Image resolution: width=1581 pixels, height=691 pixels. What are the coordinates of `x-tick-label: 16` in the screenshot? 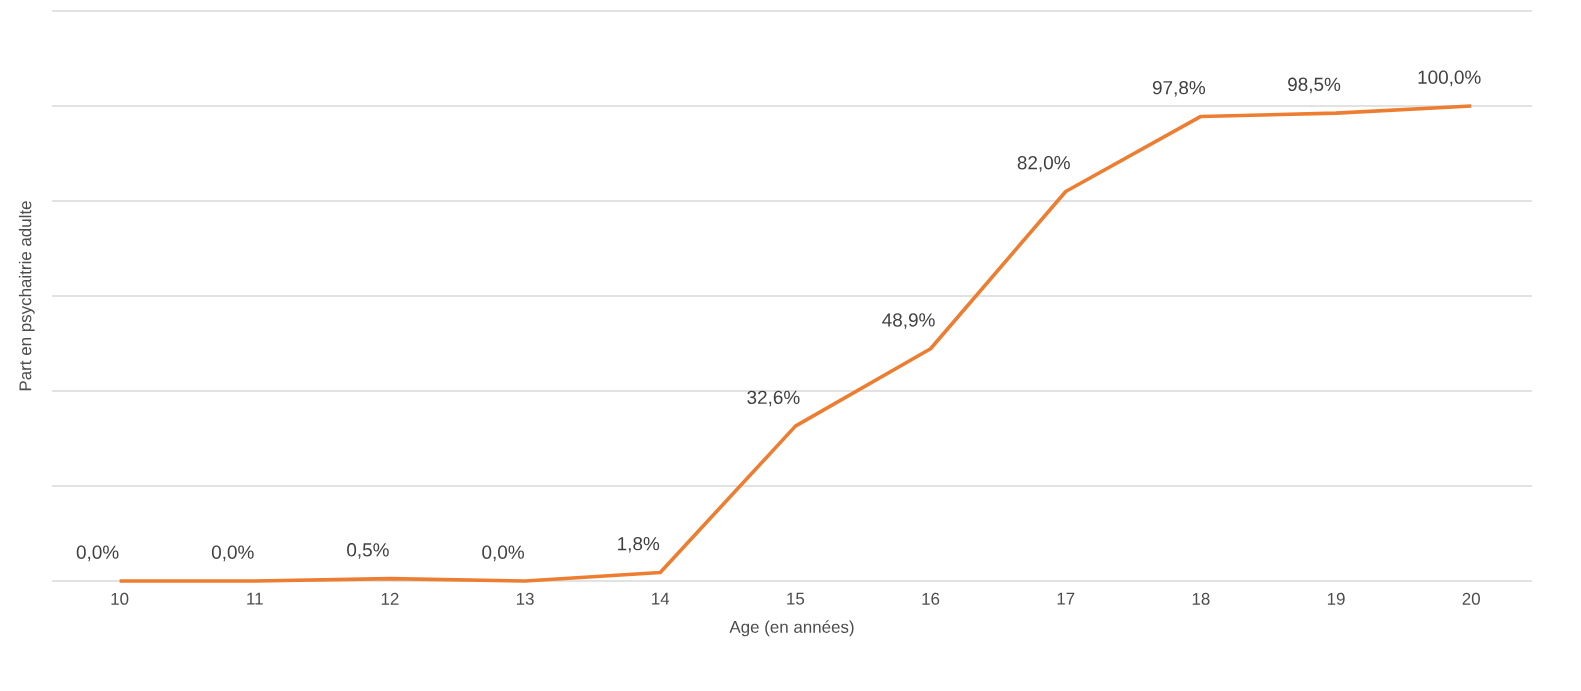 It's located at (931, 598).